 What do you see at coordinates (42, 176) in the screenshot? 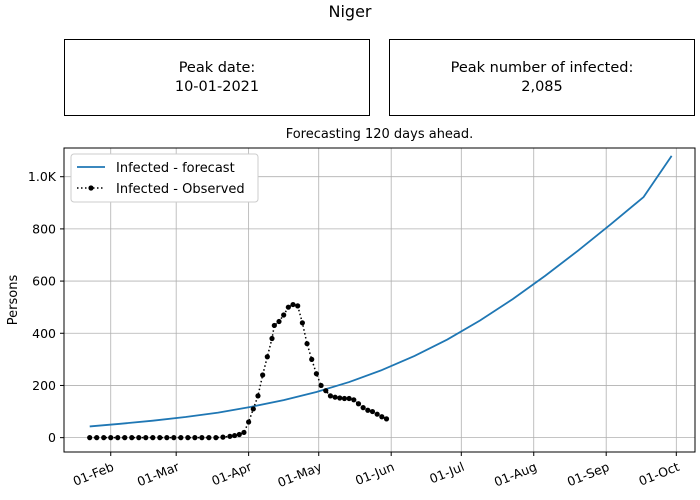
I see `y-tick-label: 1.0K` at bounding box center [42, 176].